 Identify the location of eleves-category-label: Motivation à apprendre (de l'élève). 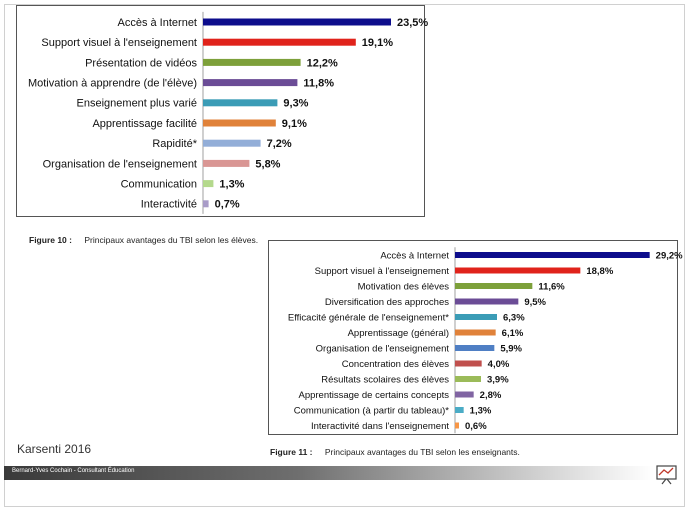
(112, 83).